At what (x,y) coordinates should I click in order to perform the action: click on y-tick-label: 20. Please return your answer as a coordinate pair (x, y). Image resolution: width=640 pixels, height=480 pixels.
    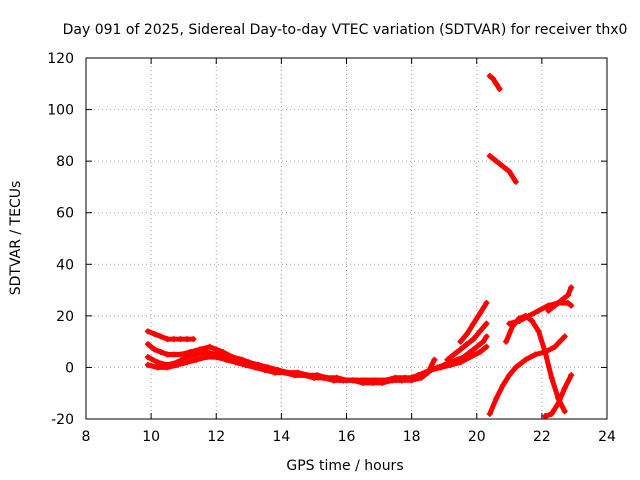
    Looking at the image, I should click on (65, 317).